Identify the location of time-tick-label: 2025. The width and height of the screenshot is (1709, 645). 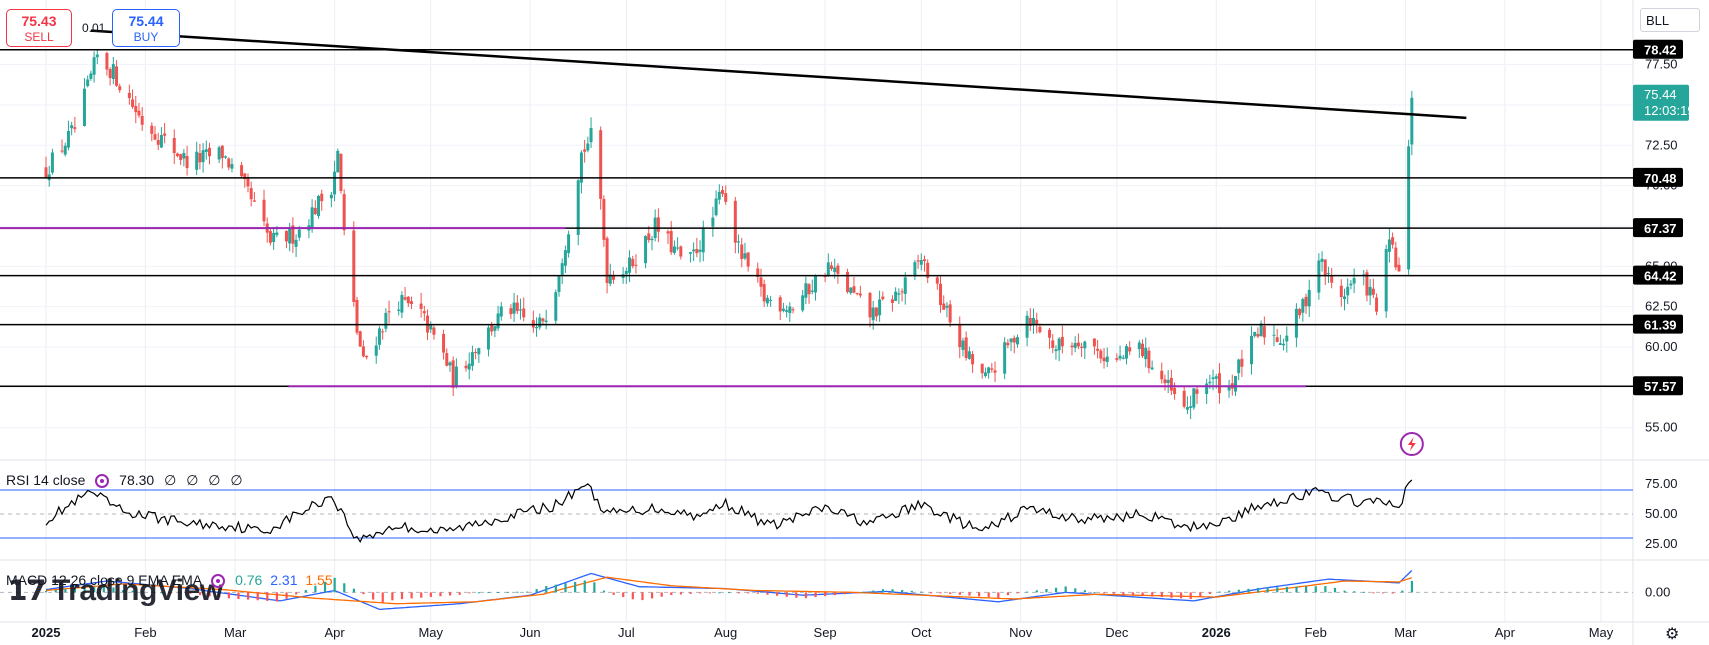
(46, 632).